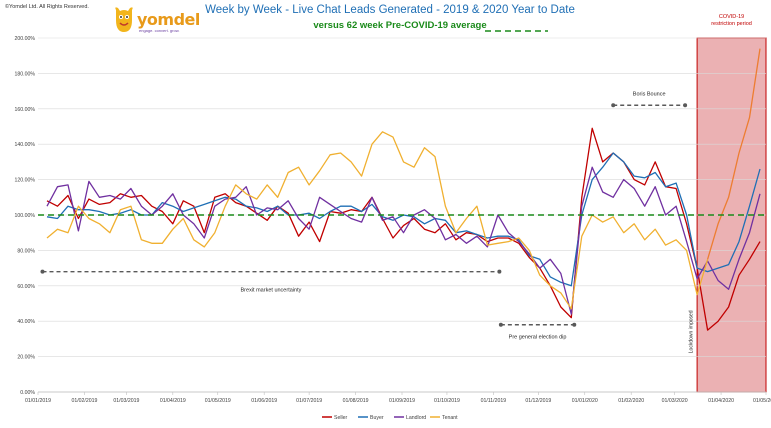 The width and height of the screenshot is (771, 428). What do you see at coordinates (173, 401) in the screenshot?
I see `x-tick-label: 01/04/2019` at bounding box center [173, 401].